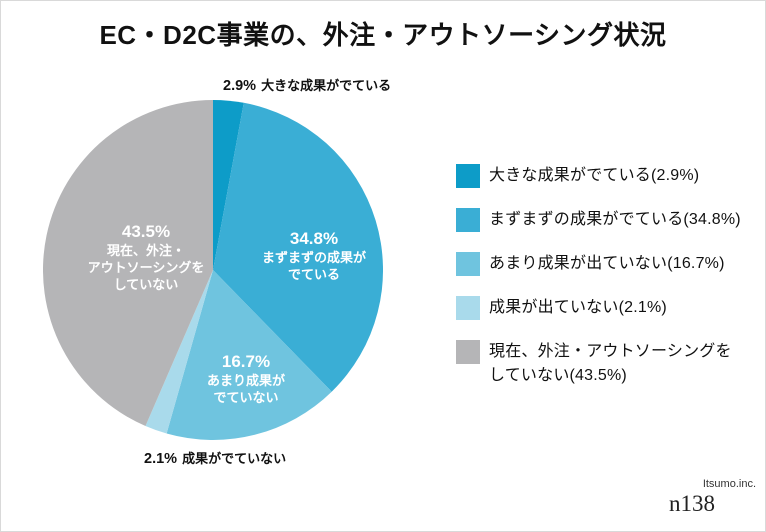  I want to click on slice-label-moderate-success-pct: 34.8%, so click(314, 238).